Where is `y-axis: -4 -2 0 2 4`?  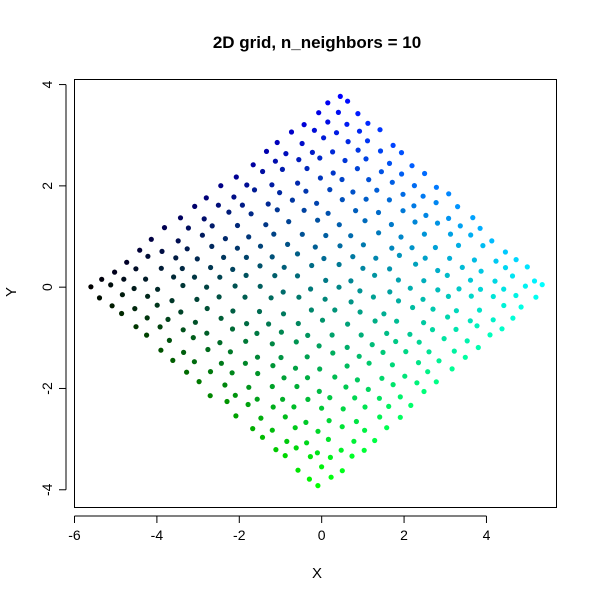
y-axis: -4 -2 0 2 4 is located at coordinates (53, 288).